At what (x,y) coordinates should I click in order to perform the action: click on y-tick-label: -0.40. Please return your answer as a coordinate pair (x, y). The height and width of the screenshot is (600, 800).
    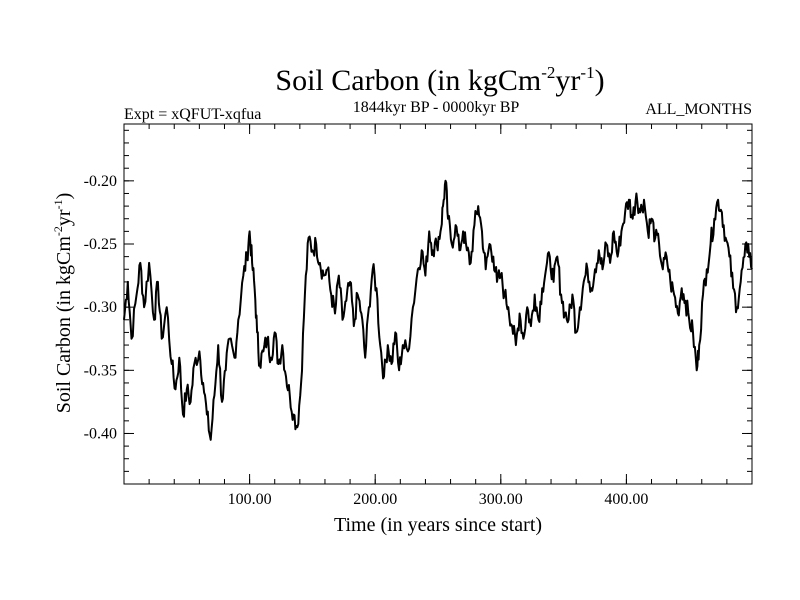
    Looking at the image, I should click on (100, 433).